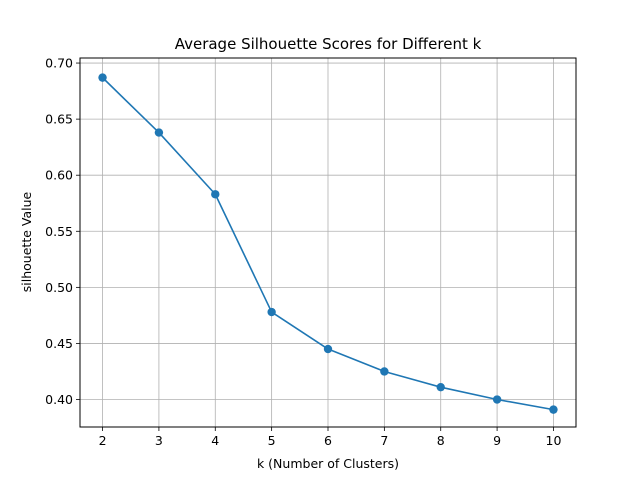  I want to click on y-tick-label: 0.60, so click(59, 175).